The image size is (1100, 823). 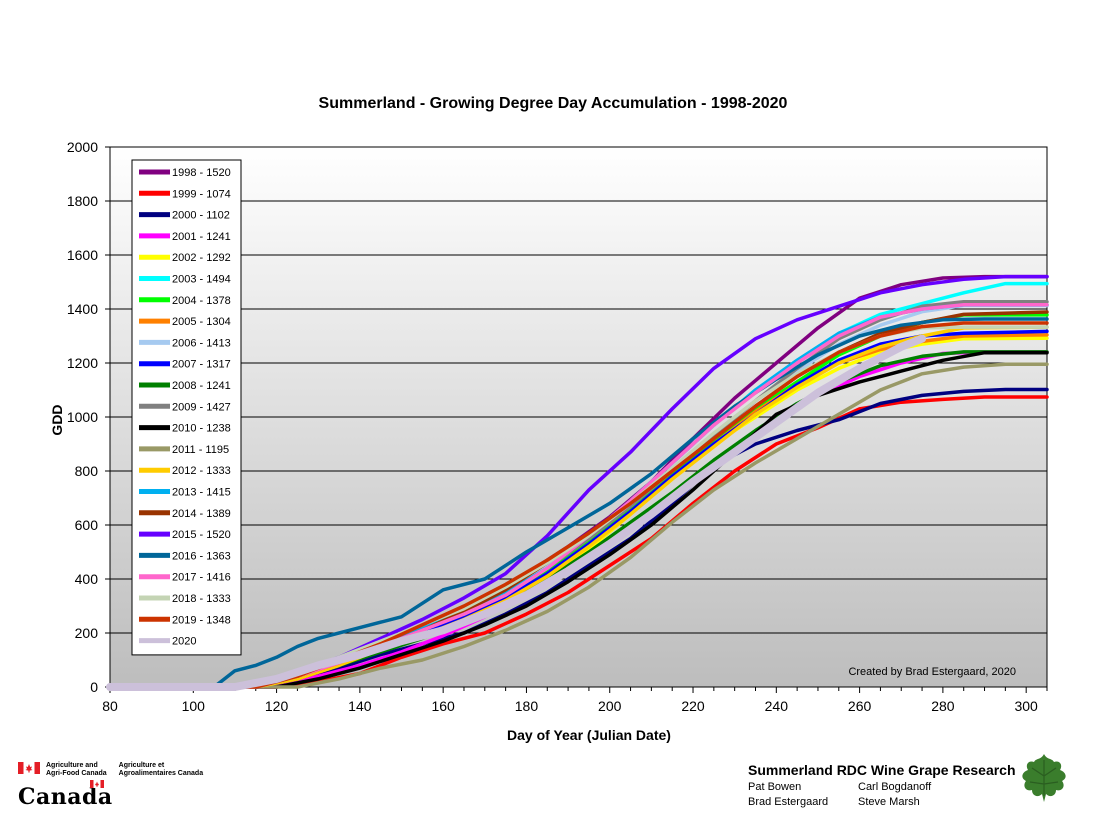 I want to click on grape-leaf-icon, so click(x=1044, y=778).